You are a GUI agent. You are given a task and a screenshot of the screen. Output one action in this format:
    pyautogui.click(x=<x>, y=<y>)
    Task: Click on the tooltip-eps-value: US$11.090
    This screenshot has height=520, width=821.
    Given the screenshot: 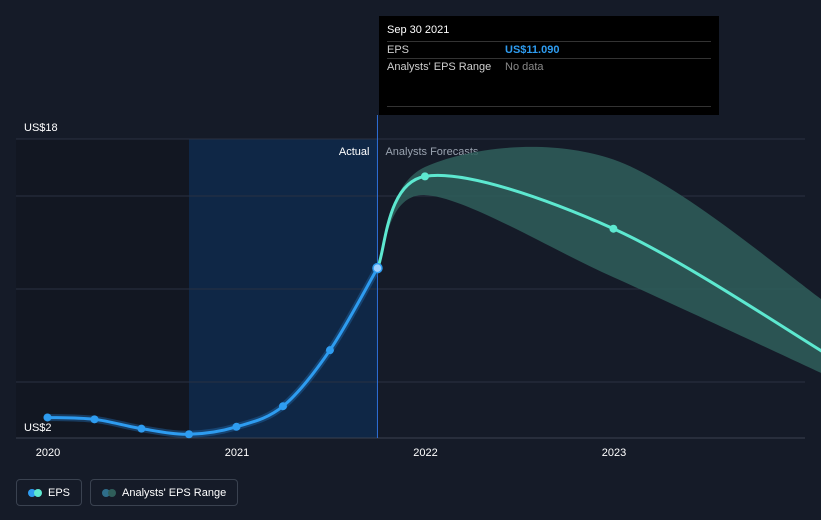 What is the action you would take?
    pyautogui.click(x=532, y=50)
    